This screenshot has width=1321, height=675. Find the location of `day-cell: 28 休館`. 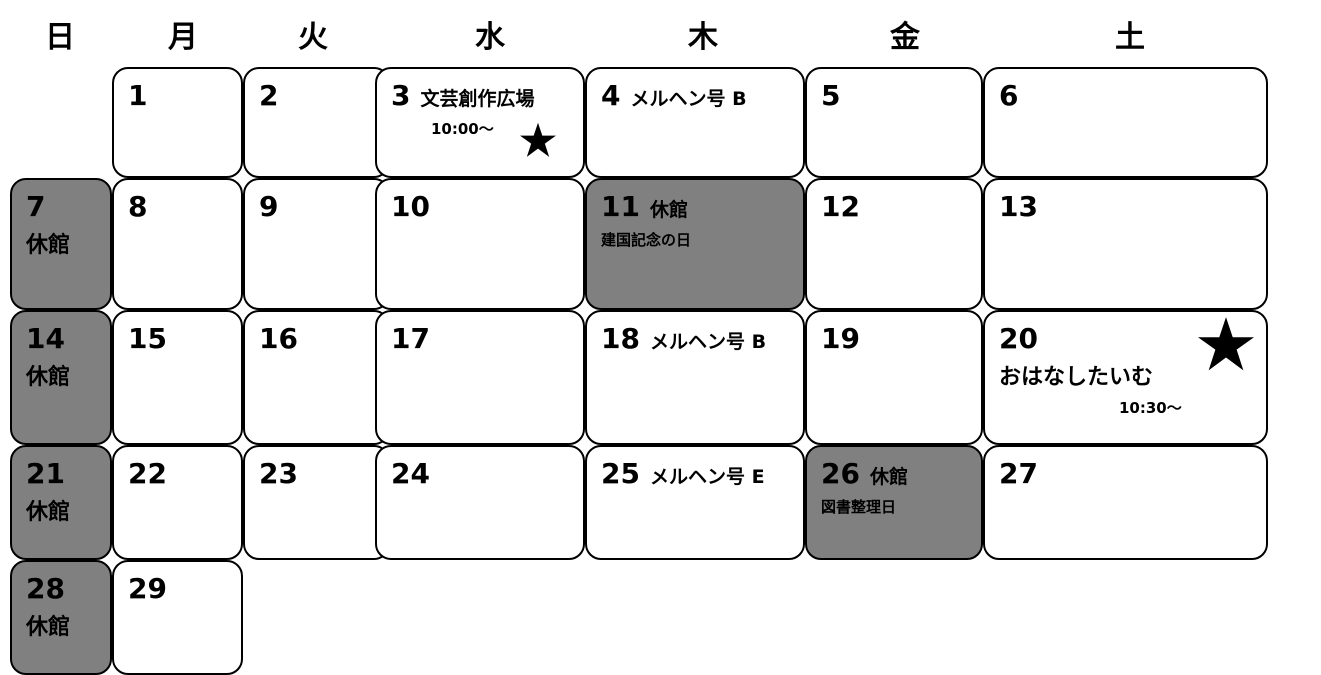

day-cell: 28 休館 is located at coordinates (61, 617).